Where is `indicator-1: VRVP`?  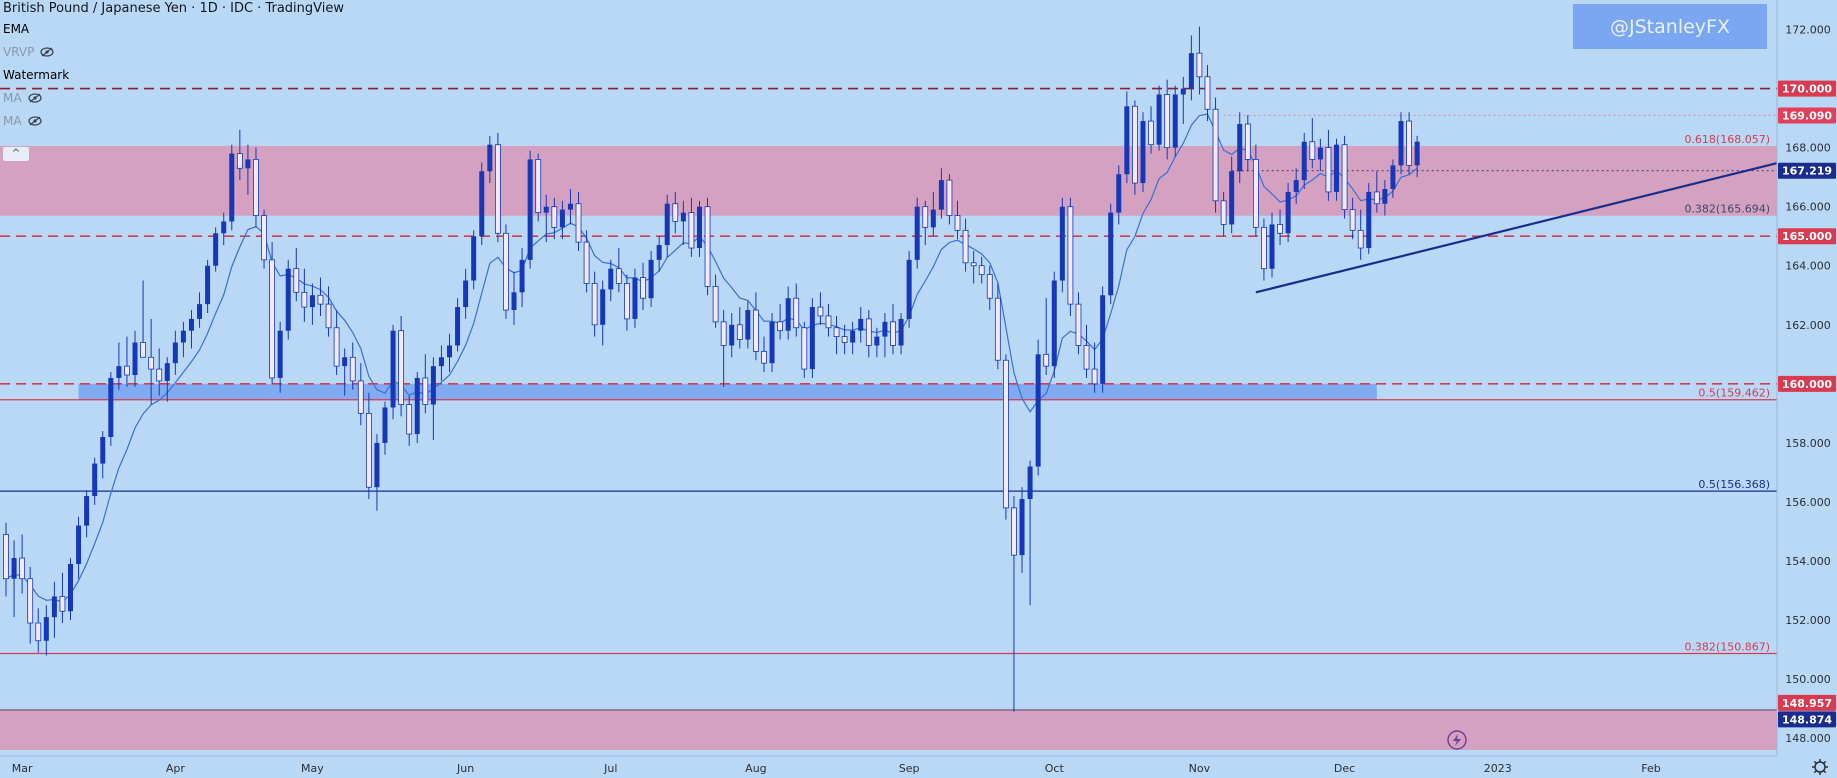
indicator-1: VRVP is located at coordinates (28, 52).